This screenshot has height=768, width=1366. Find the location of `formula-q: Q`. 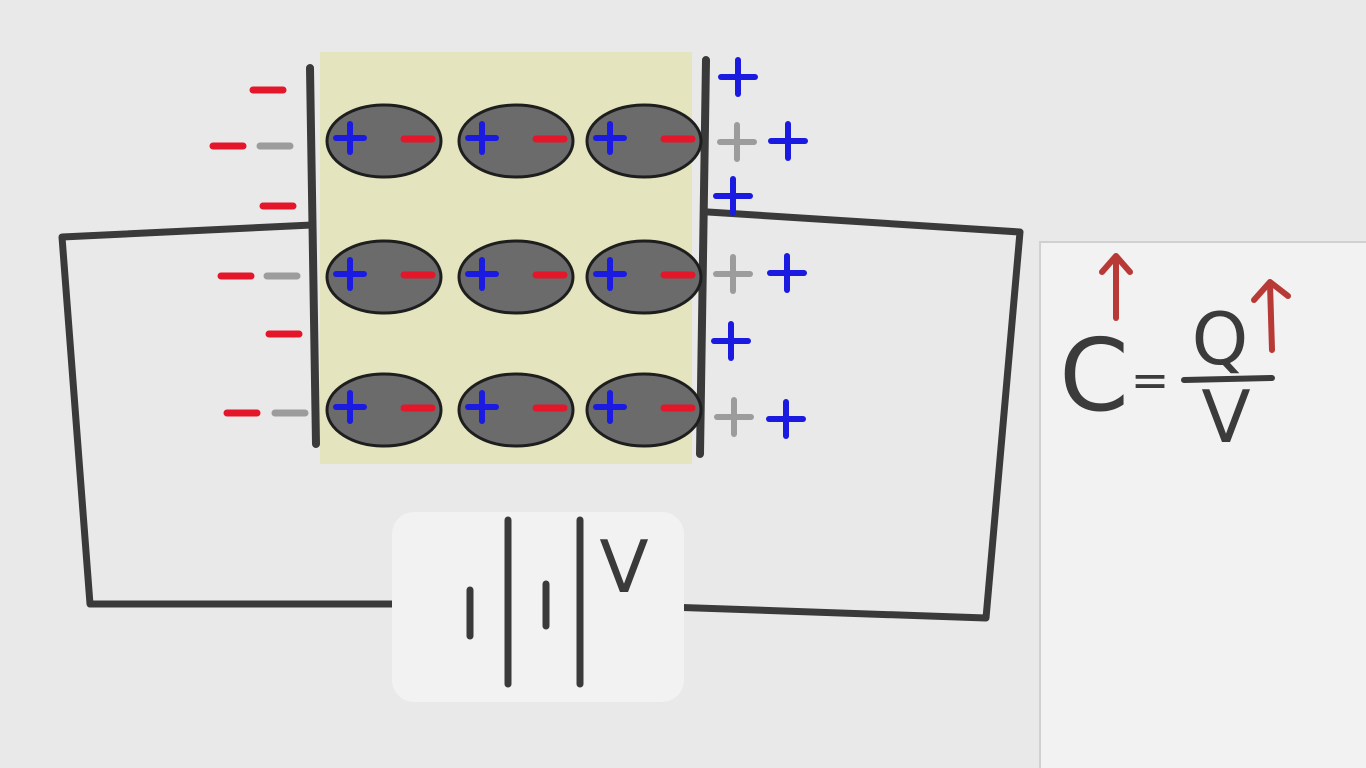

formula-q: Q is located at coordinates (1220, 339).